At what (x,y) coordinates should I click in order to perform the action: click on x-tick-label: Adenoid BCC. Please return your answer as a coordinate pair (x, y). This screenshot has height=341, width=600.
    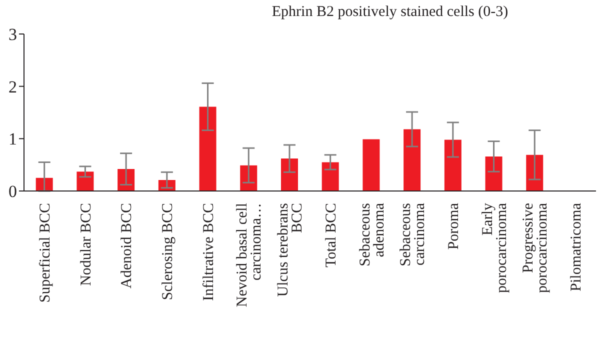
    Looking at the image, I should click on (127, 245).